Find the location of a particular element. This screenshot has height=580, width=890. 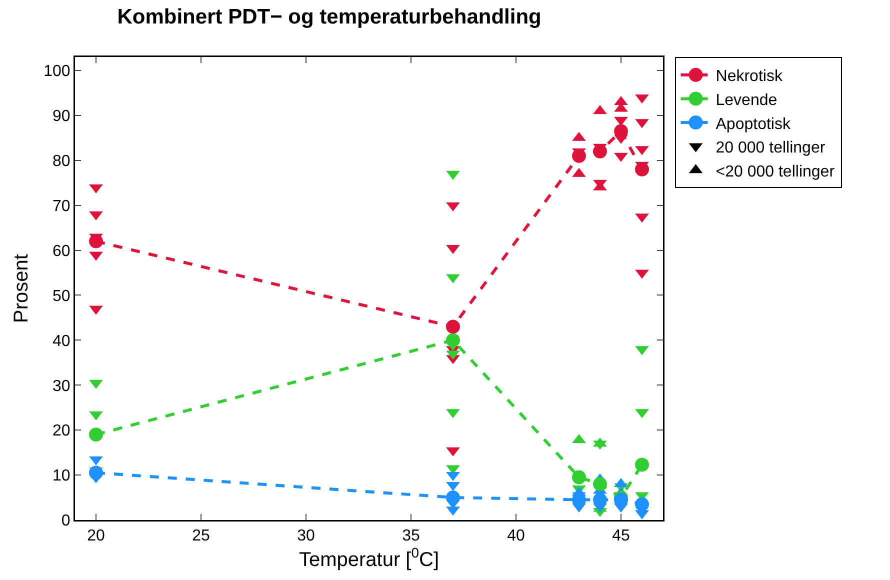

legend-label: Nekrotisk is located at coordinates (750, 77).